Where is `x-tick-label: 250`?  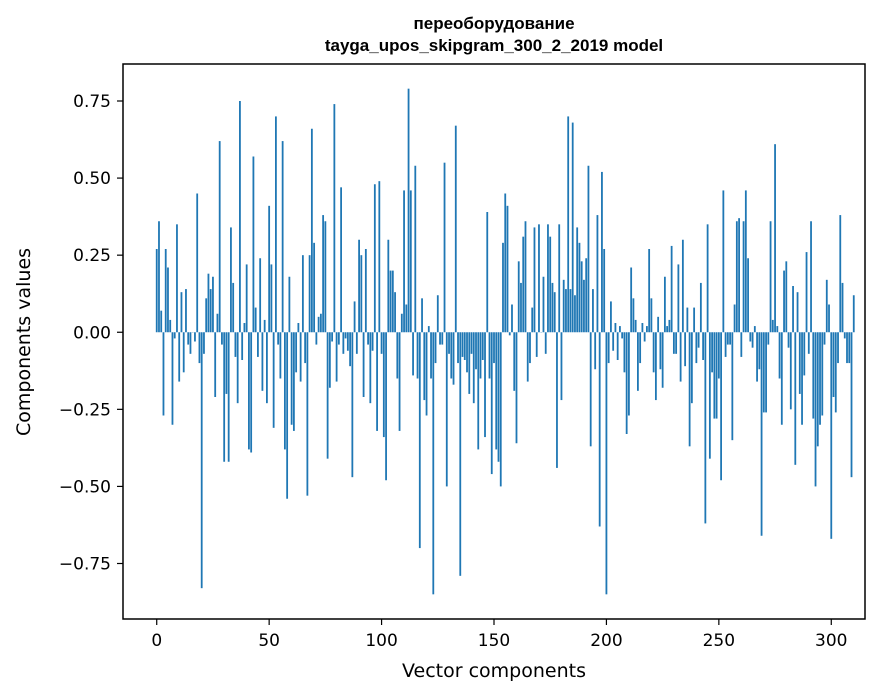 x-tick-label: 250 is located at coordinates (719, 641).